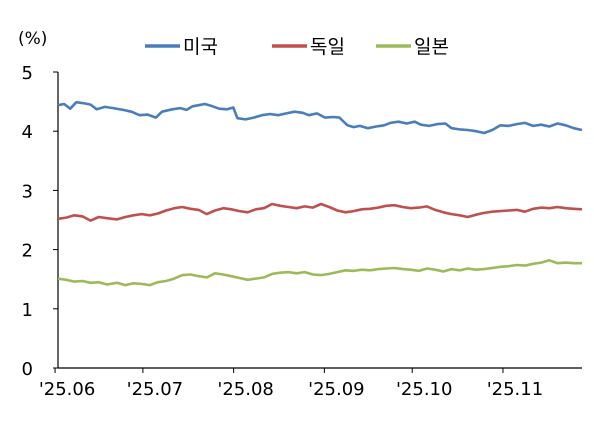 Image resolution: width=594 pixels, height=421 pixels. I want to click on x-tick-label: '25.08, so click(245, 389).